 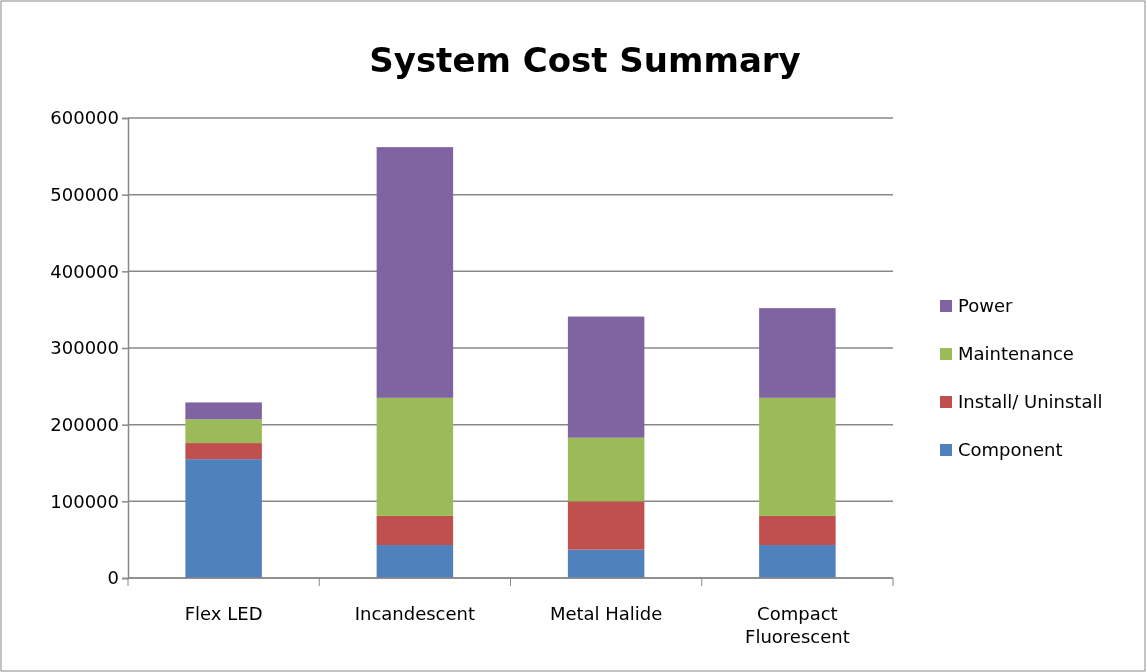 I want to click on legend-label: Maintenance, so click(x=1016, y=353).